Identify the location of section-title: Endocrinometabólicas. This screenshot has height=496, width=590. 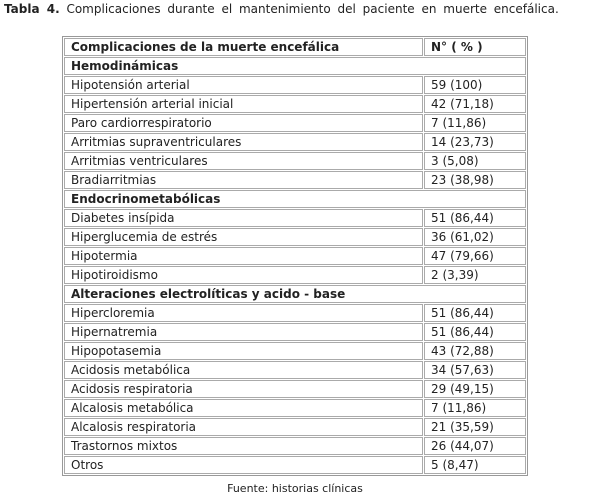
(295, 199).